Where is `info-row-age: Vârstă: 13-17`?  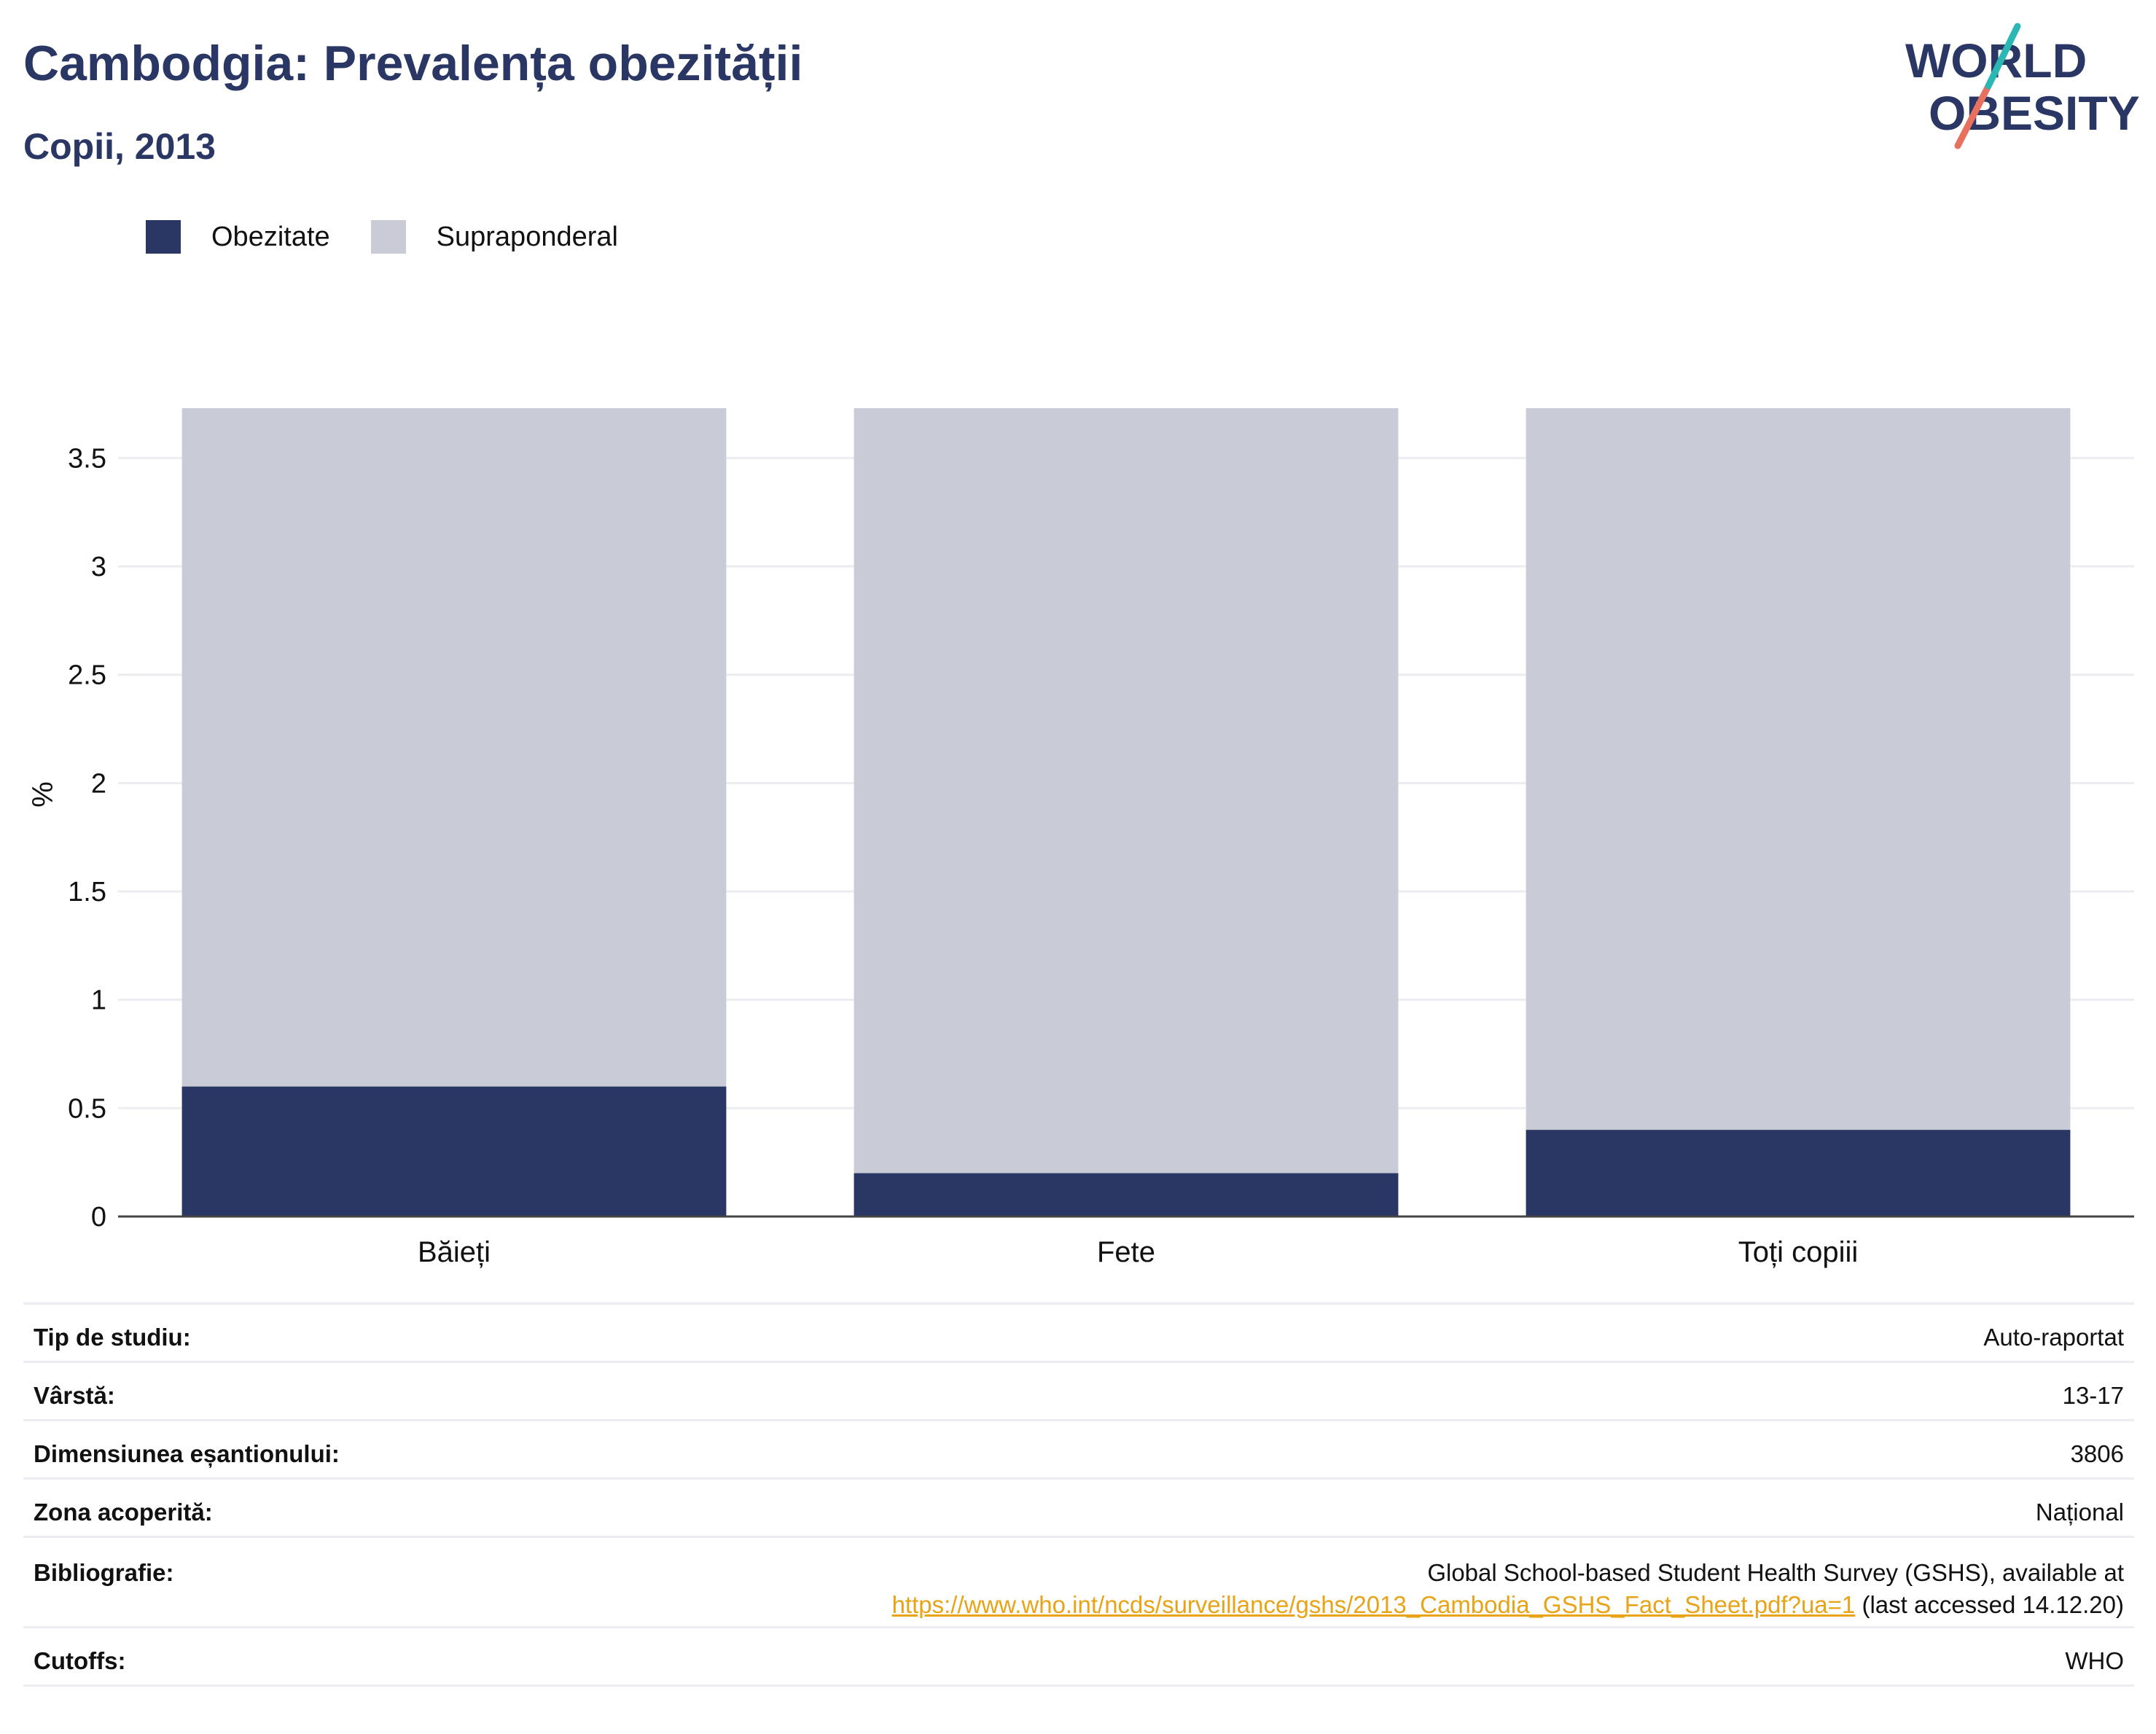
info-row-age: Vârstă: 13-17 is located at coordinates (1079, 1391).